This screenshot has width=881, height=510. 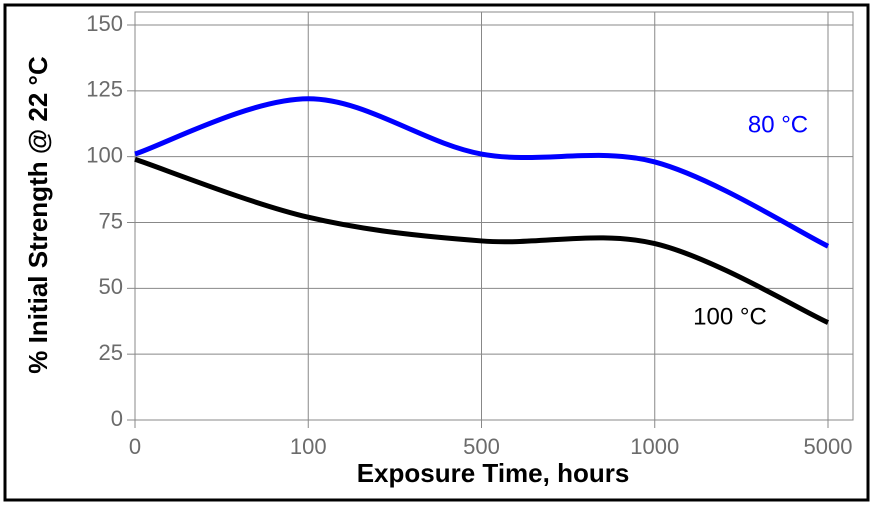 I want to click on y-tick-label: 100, so click(x=104, y=154).